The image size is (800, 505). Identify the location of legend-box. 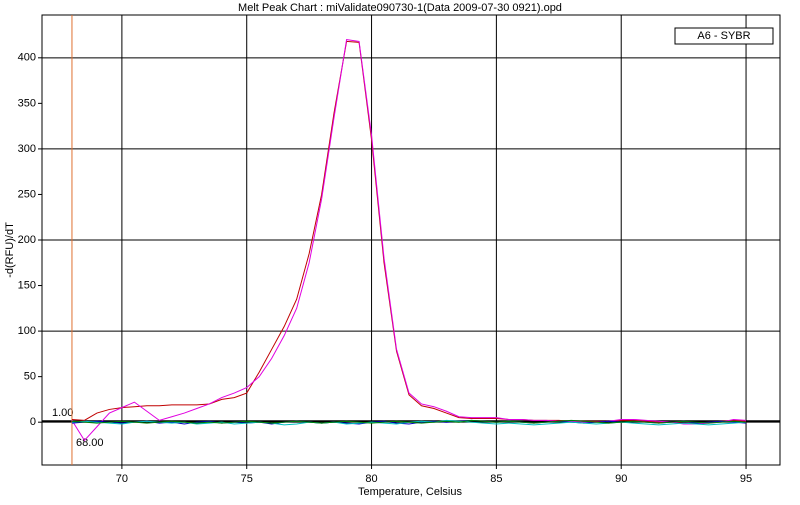
(724, 36).